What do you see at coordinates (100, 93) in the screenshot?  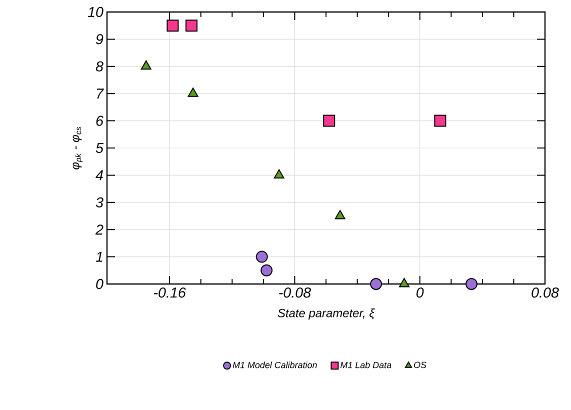 I see `y-tick-label: 7` at bounding box center [100, 93].